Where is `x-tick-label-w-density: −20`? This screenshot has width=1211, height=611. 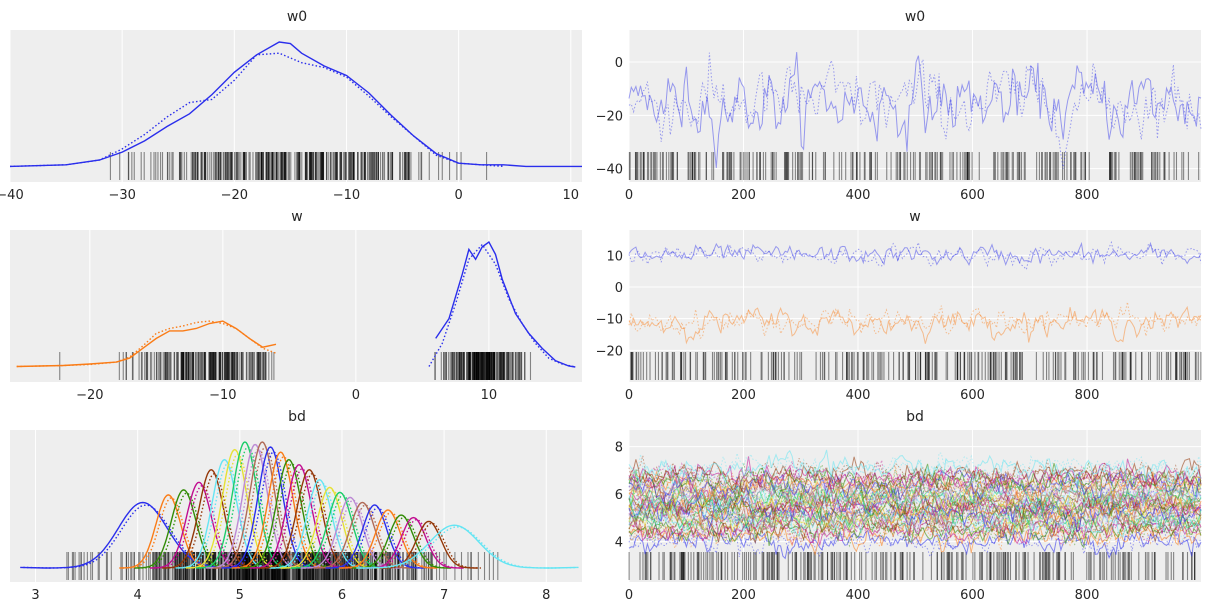 x-tick-label-w-density: −20 is located at coordinates (89, 395).